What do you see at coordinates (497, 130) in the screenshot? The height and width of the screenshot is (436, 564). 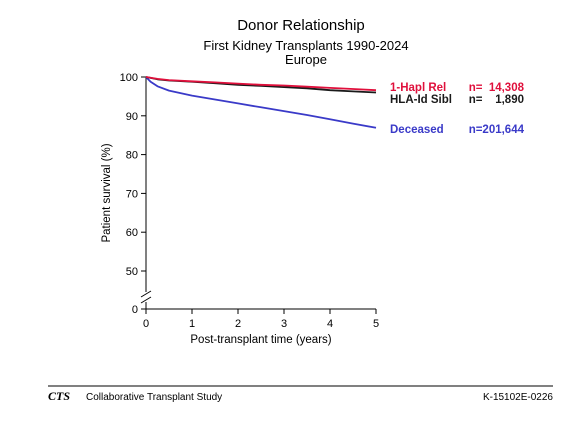 I see `legend-count-deceased: n=201,644` at bounding box center [497, 130].